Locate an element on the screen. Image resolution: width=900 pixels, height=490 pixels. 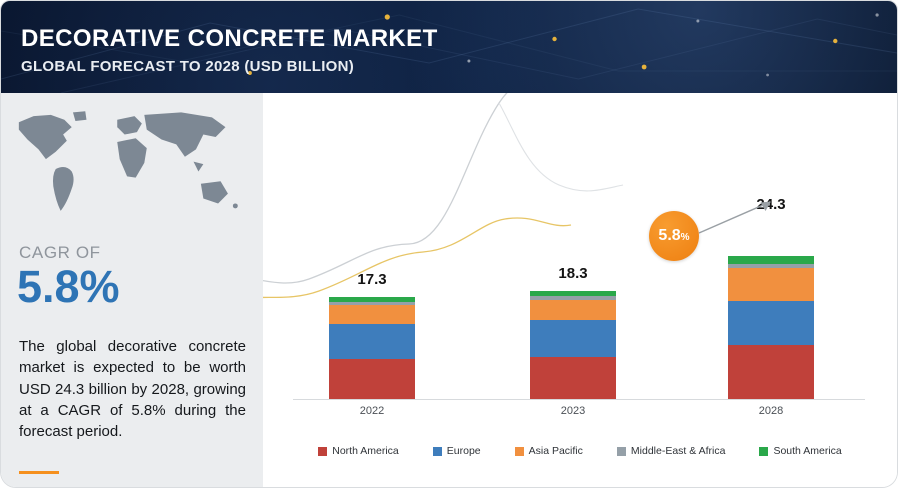
legend-item: Asia Pacific is located at coordinates (548, 451).